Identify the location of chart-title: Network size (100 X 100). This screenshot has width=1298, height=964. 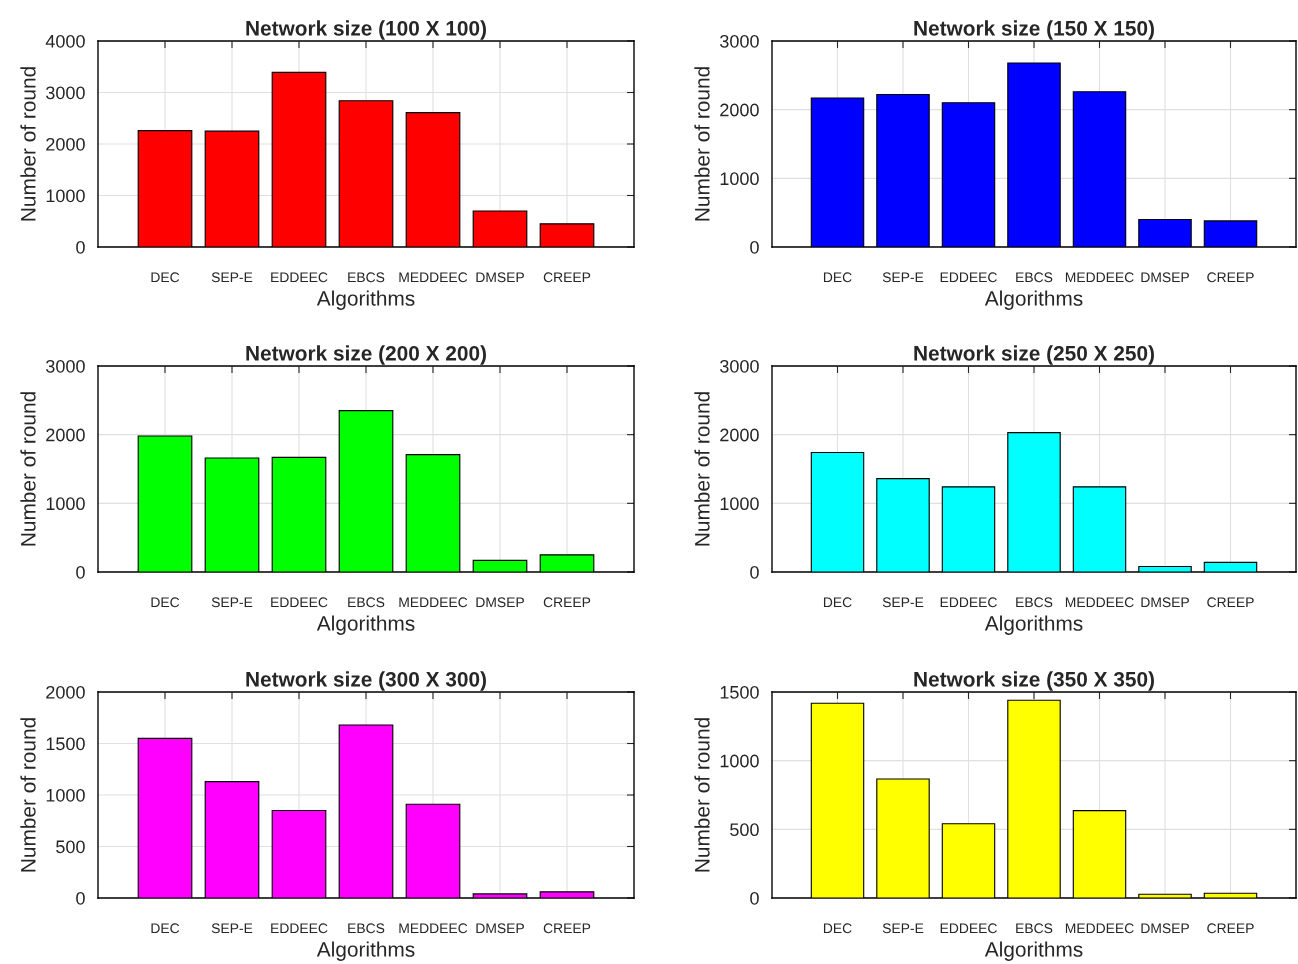
(366, 30).